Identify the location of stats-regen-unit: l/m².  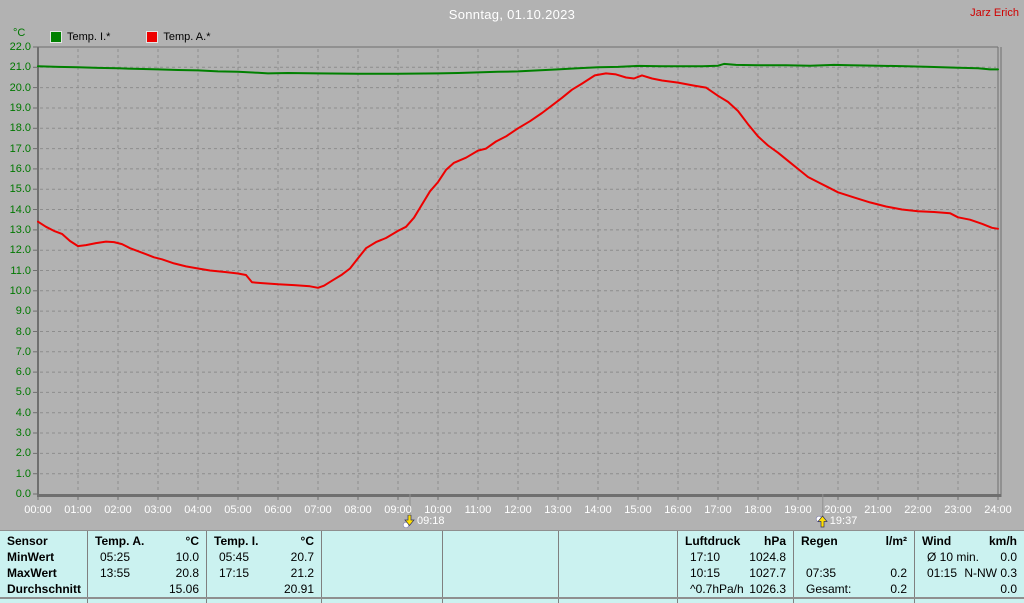
(896, 541).